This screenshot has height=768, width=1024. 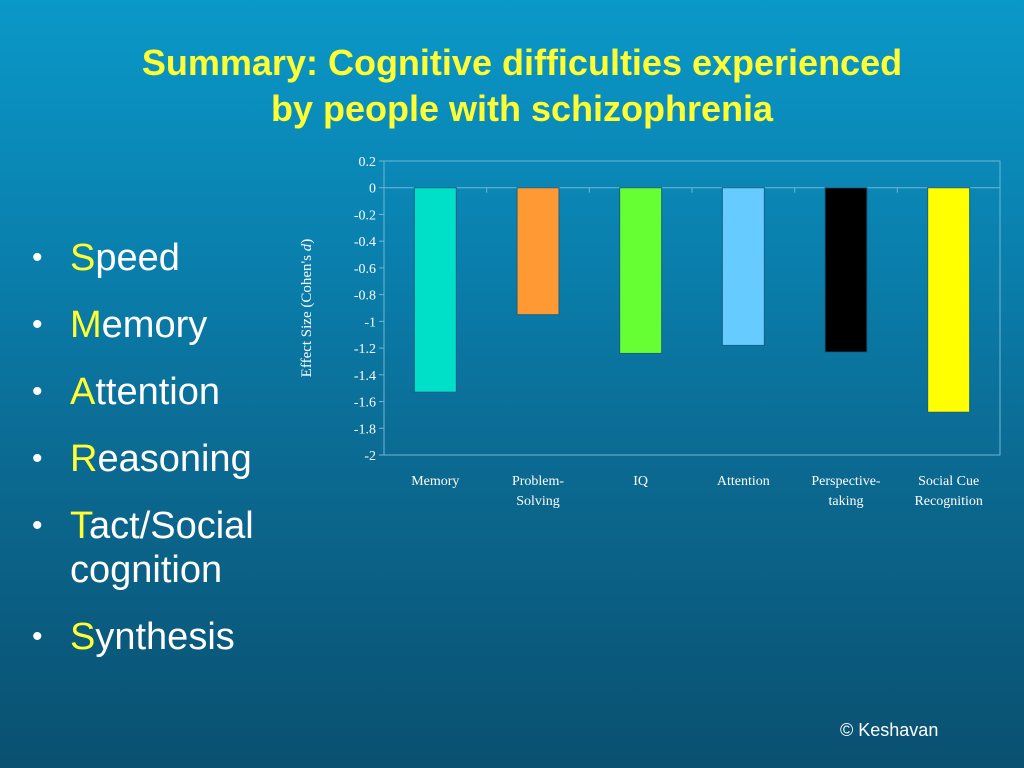 I want to click on bullet-item: • Speed, so click(x=178, y=258).